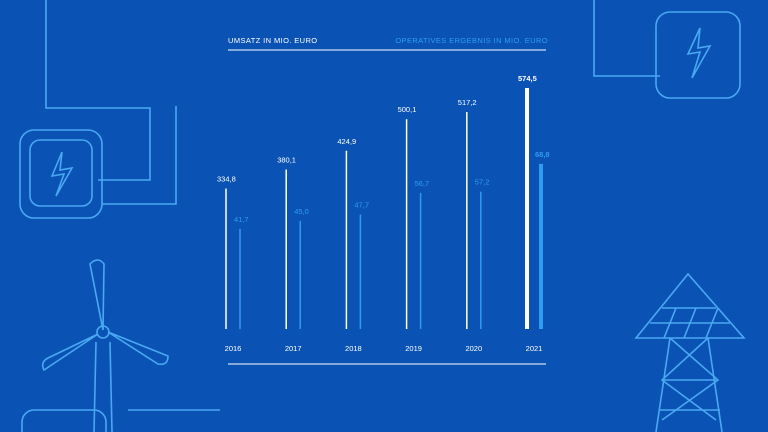 Image resolution: width=768 pixels, height=432 pixels. Describe the element at coordinates (240, 278) in the screenshot. I see `bar-operating-result-2016` at that location.